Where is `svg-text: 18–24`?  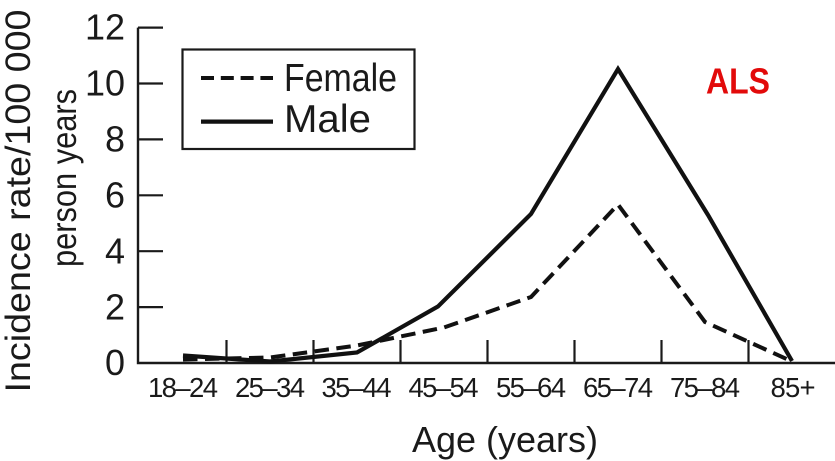 svg-text: 18–24 is located at coordinates (183, 387).